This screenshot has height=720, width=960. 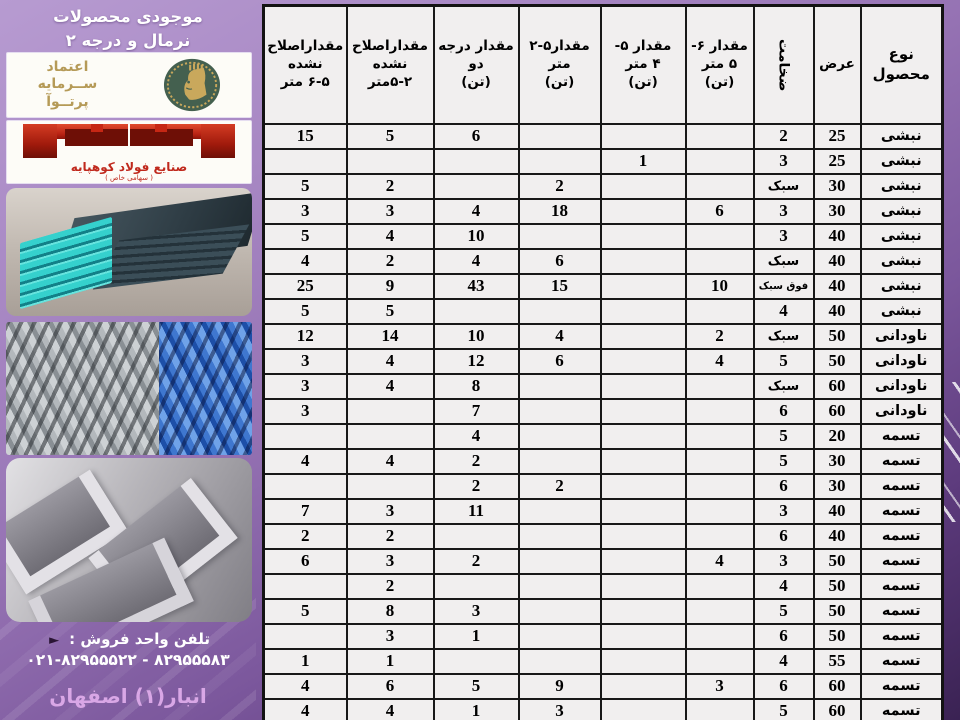 I want to click on table-row: نبشی 25 2 6 5 15, so click(x=603, y=136).